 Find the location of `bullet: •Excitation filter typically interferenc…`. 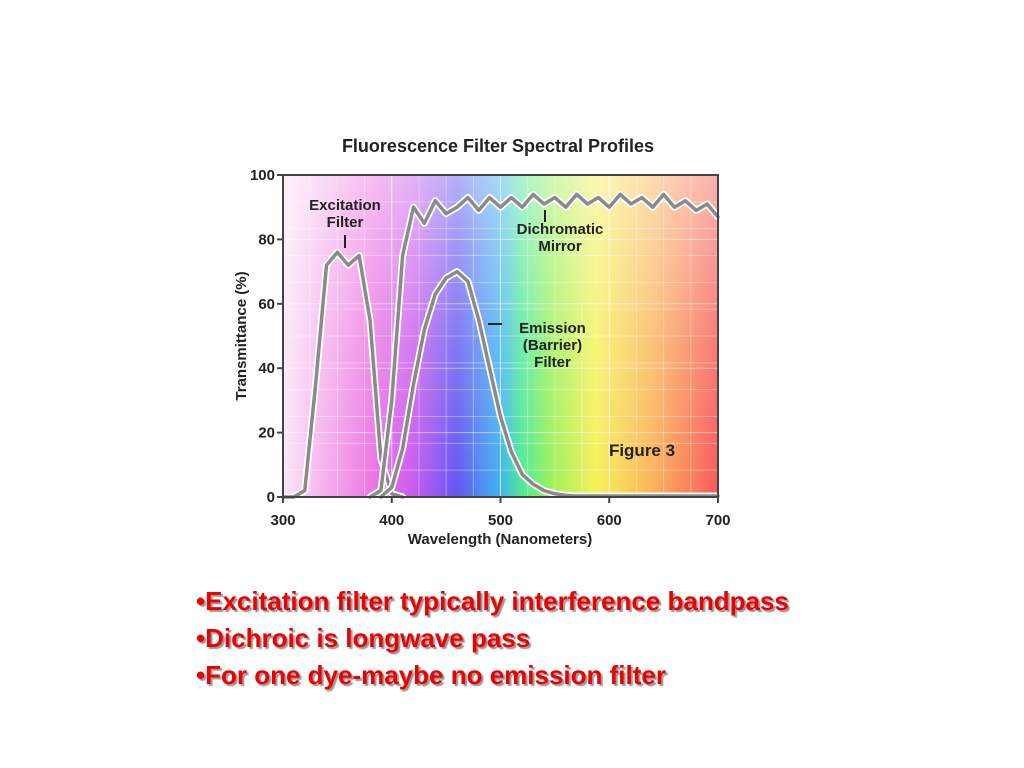

bullet: •Excitation filter typically interferenc… is located at coordinates (492, 601).